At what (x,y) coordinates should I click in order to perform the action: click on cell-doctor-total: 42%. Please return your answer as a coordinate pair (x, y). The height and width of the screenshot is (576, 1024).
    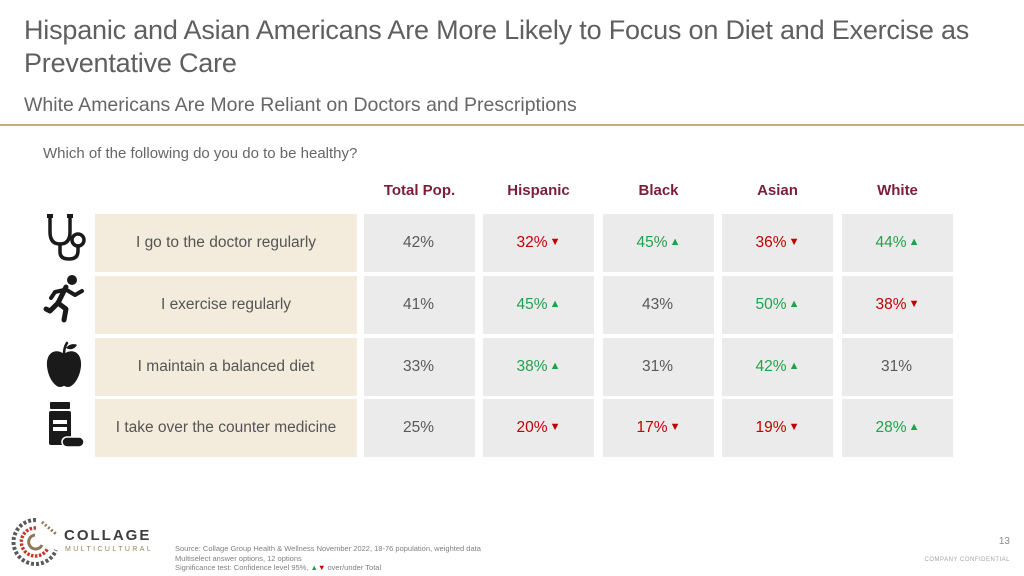
    Looking at the image, I should click on (419, 243).